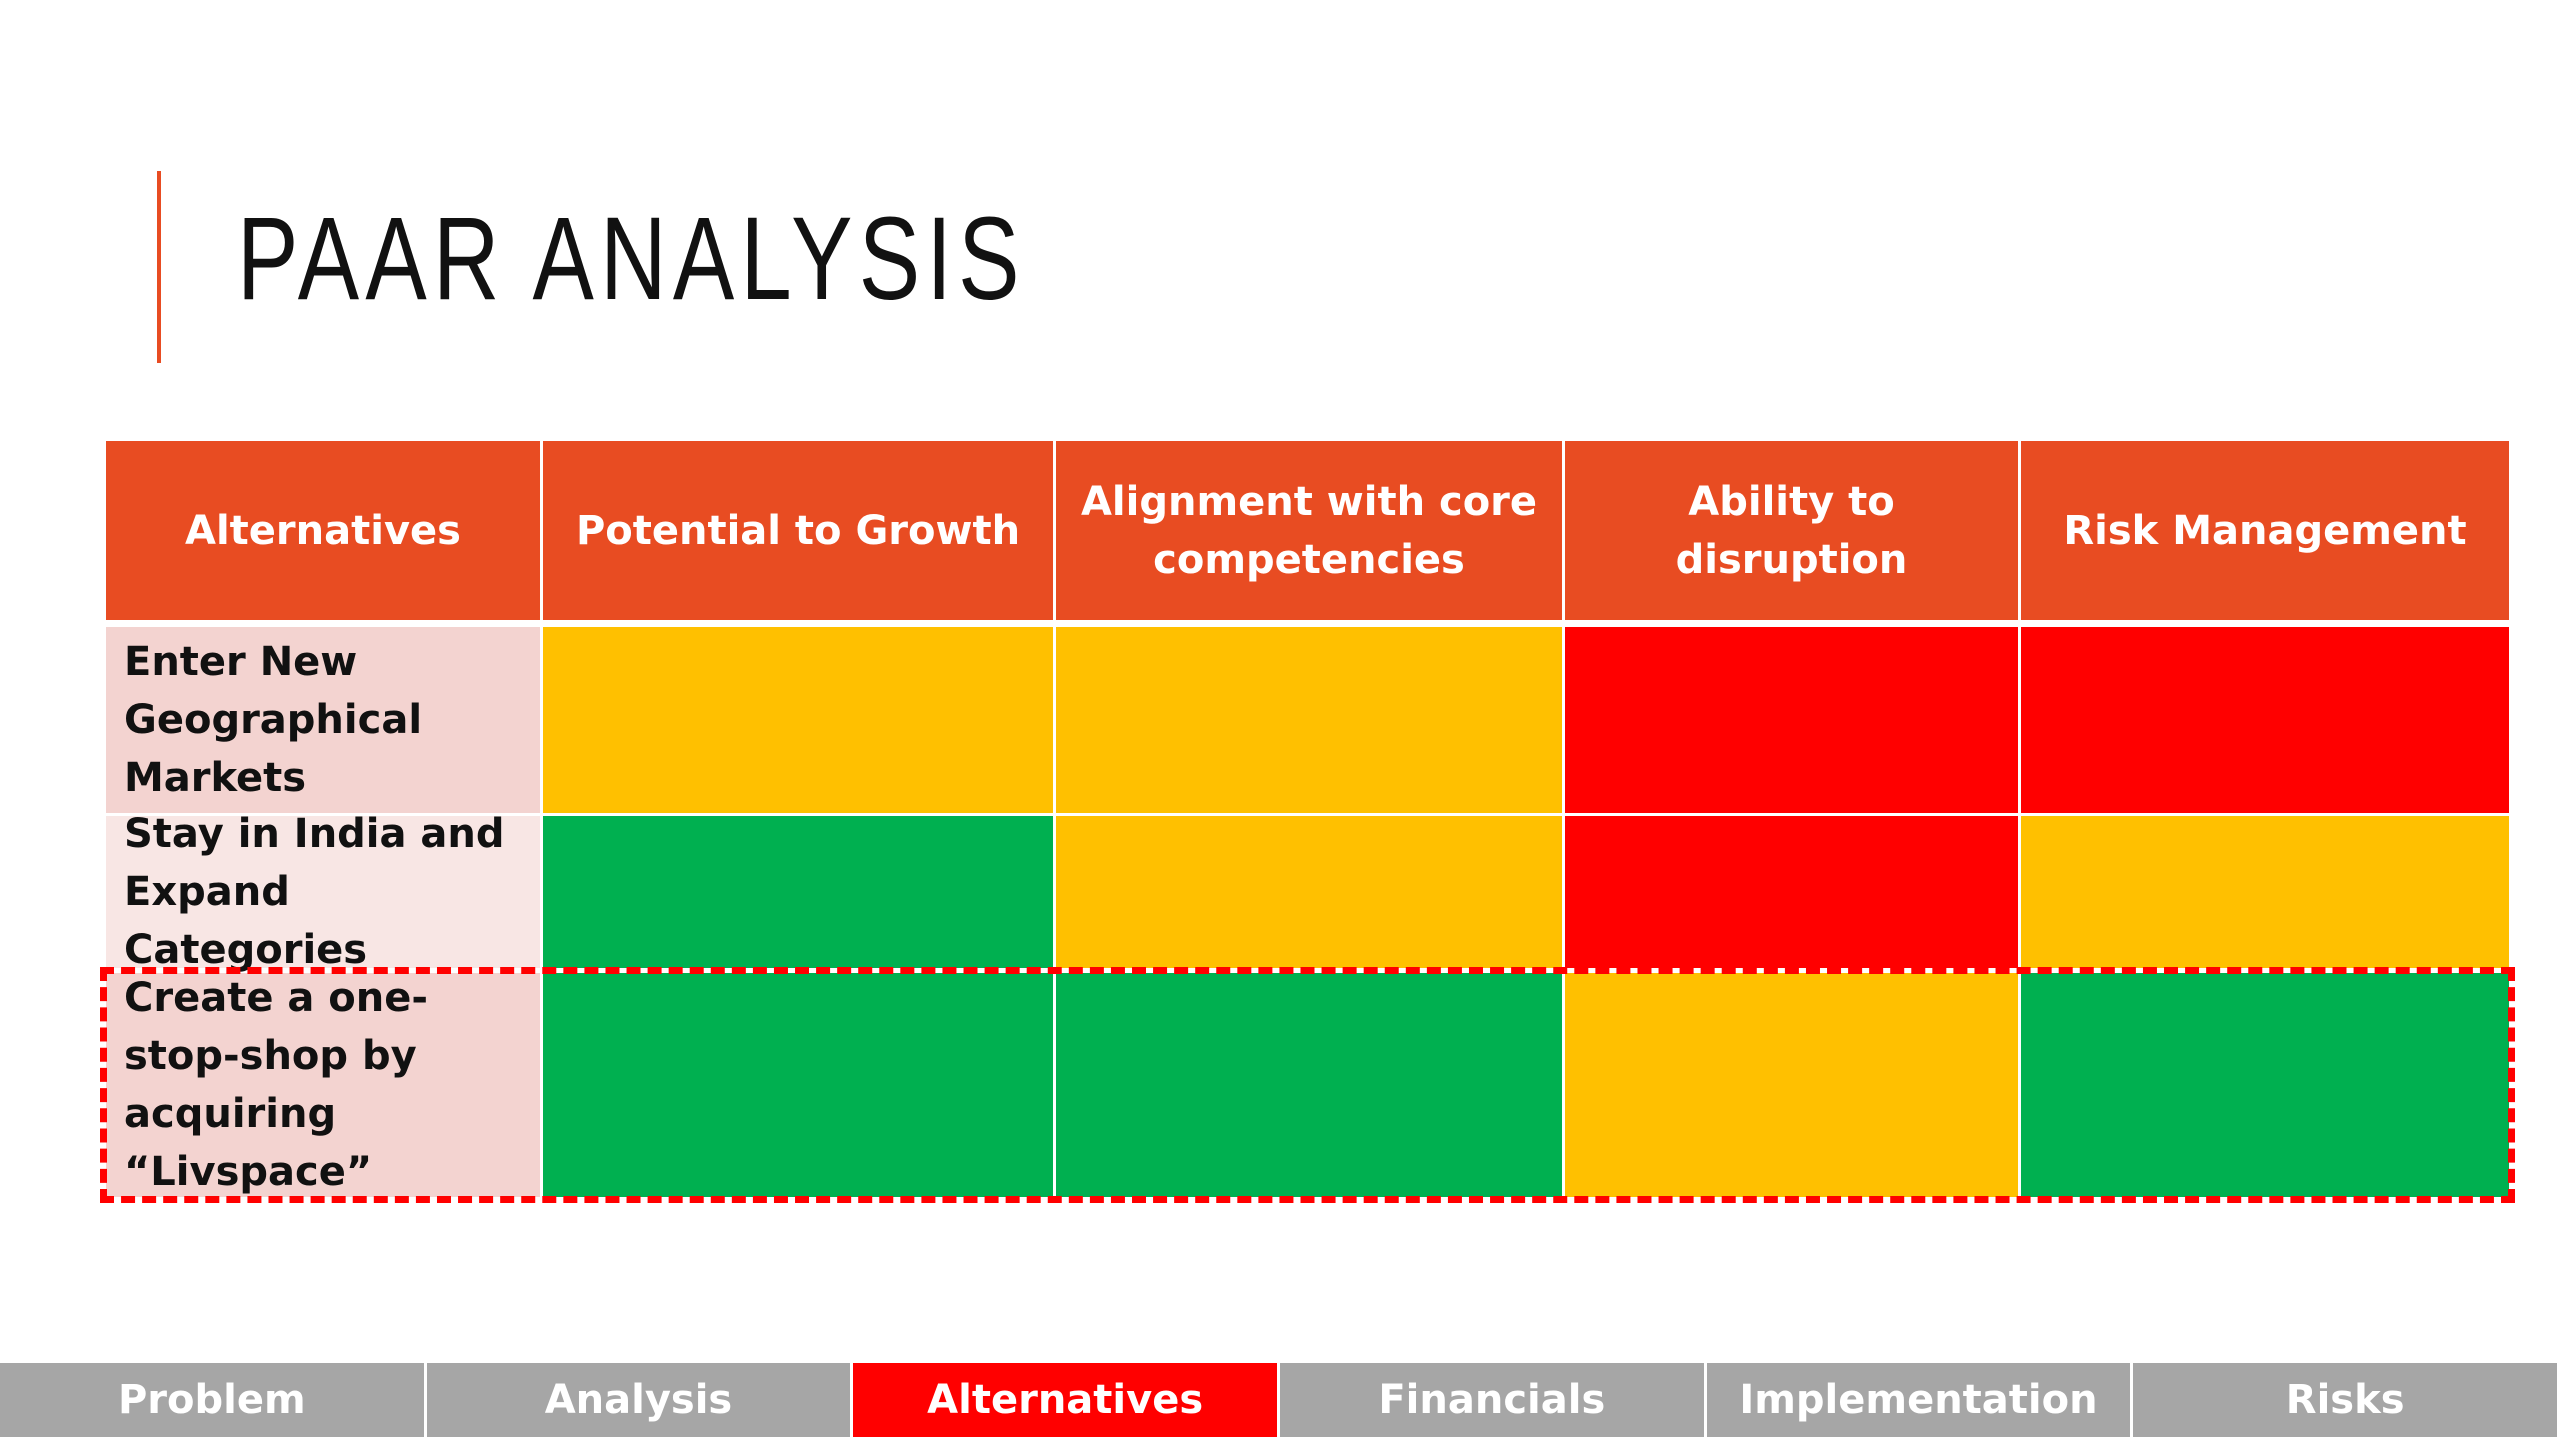 This screenshot has width=2560, height=1440. What do you see at coordinates (1791, 530) in the screenshot?
I see `table-header-cell: Ability to disruption` at bounding box center [1791, 530].